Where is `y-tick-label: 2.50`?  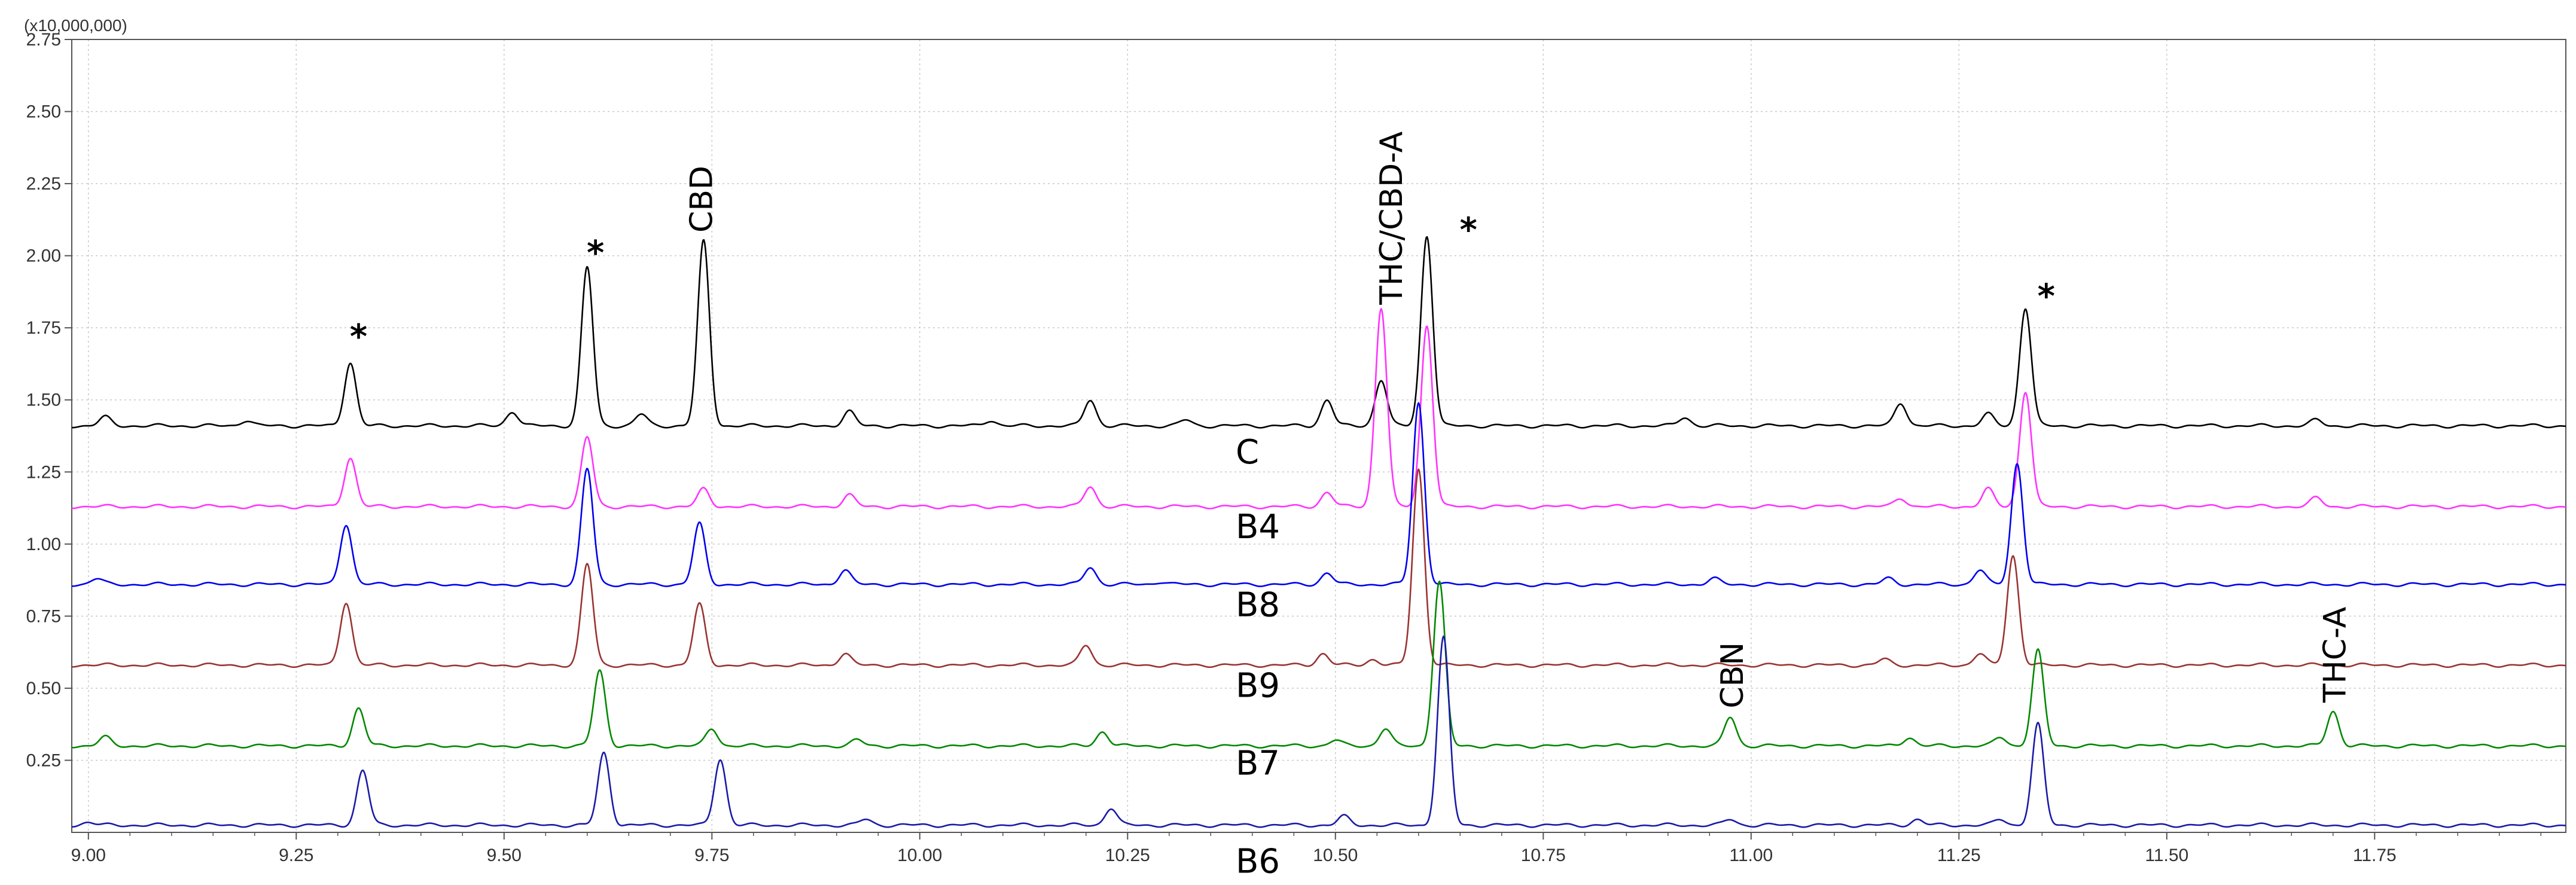
y-tick-label: 2.50 is located at coordinates (44, 112).